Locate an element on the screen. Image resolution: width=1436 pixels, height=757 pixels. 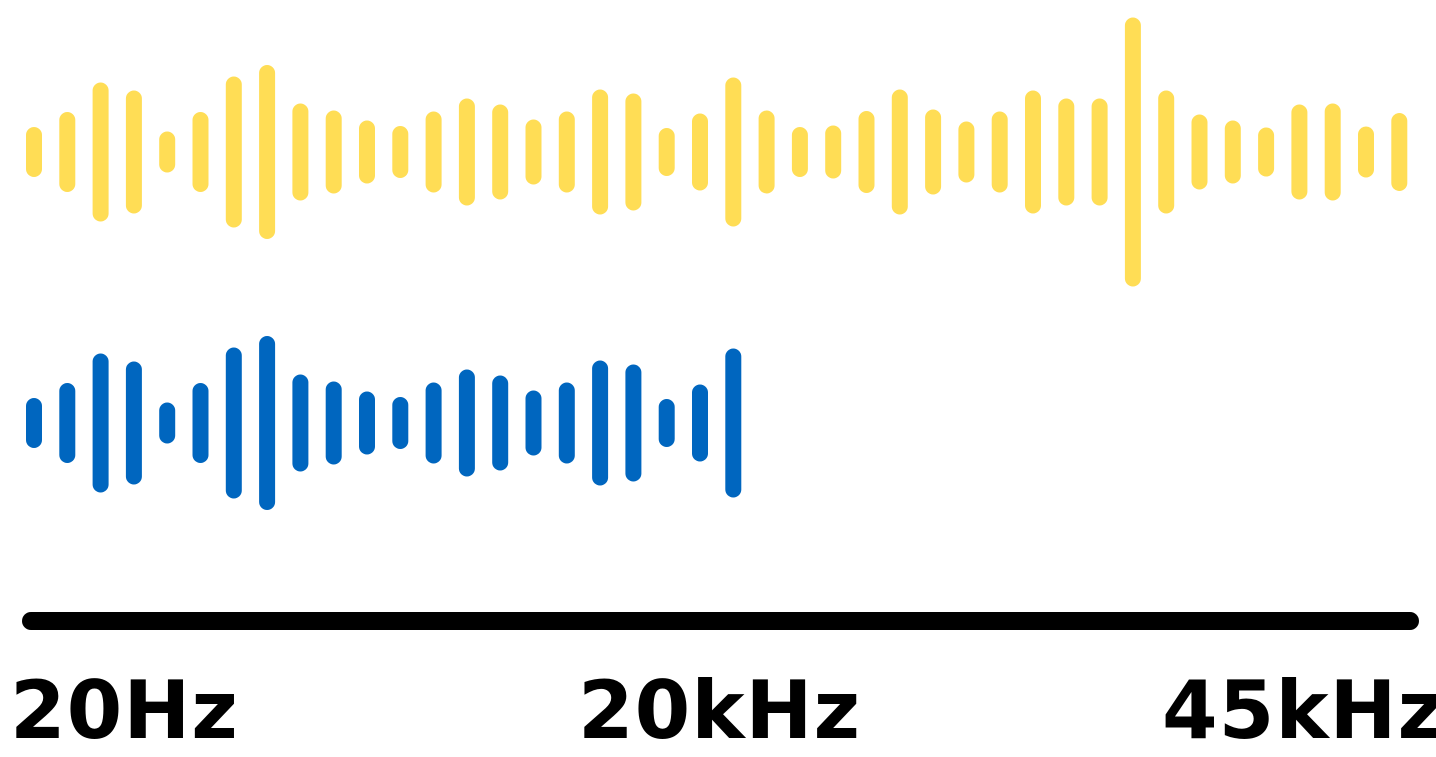
audible-range-waveform is located at coordinates (384, 423).